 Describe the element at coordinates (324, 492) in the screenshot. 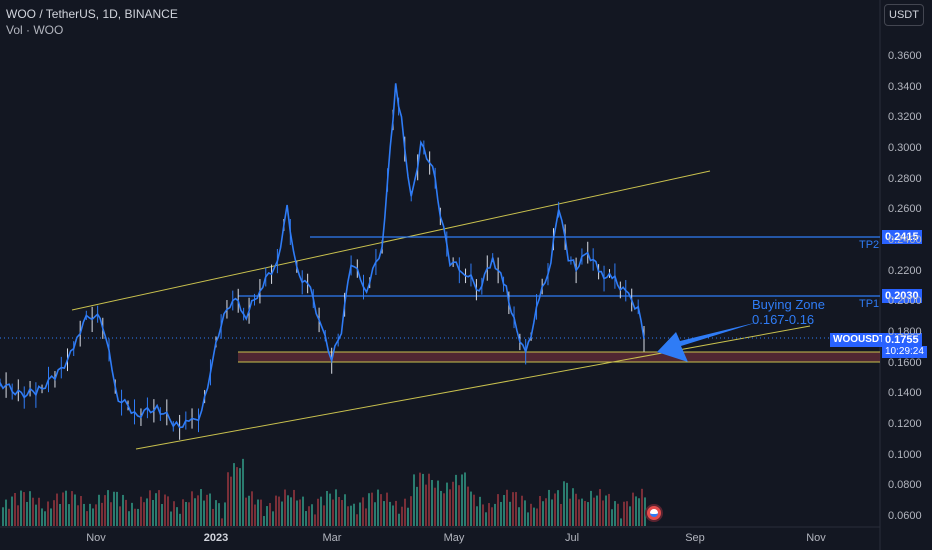

I see `volume-bars` at that location.